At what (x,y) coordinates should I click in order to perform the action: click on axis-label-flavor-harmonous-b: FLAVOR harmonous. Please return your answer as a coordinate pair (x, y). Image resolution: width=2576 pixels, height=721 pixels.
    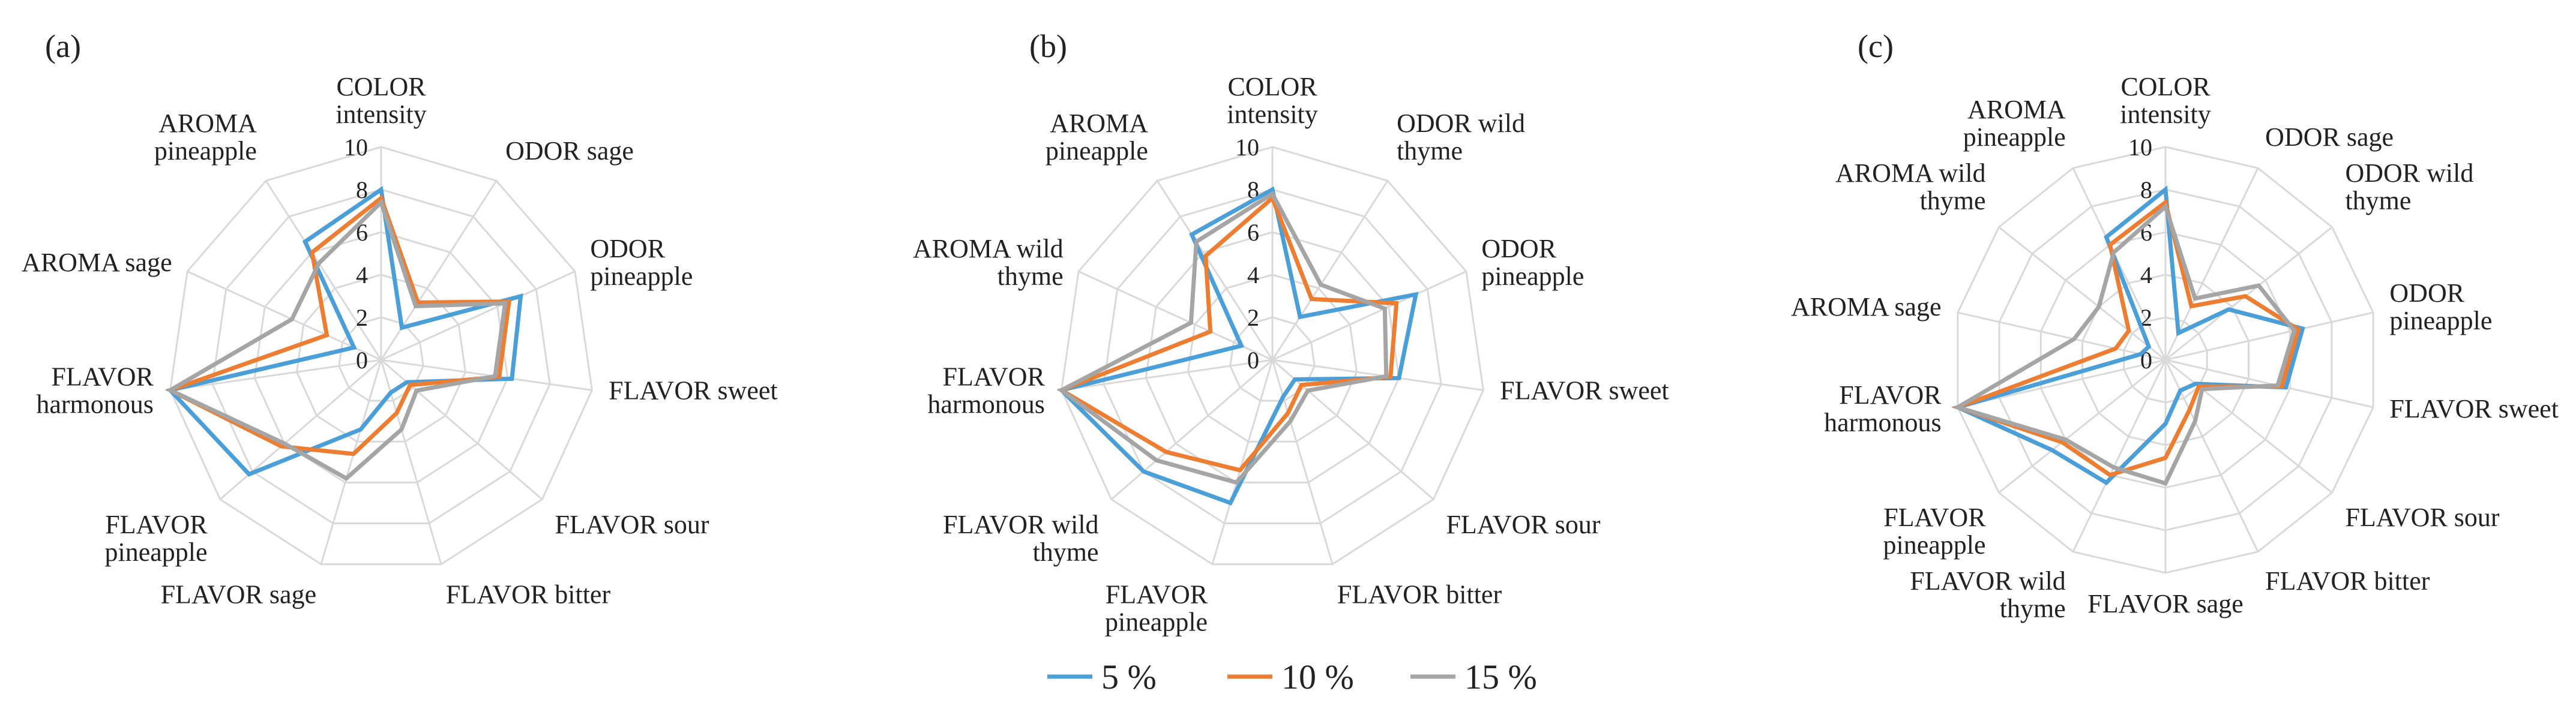
    Looking at the image, I should click on (986, 390).